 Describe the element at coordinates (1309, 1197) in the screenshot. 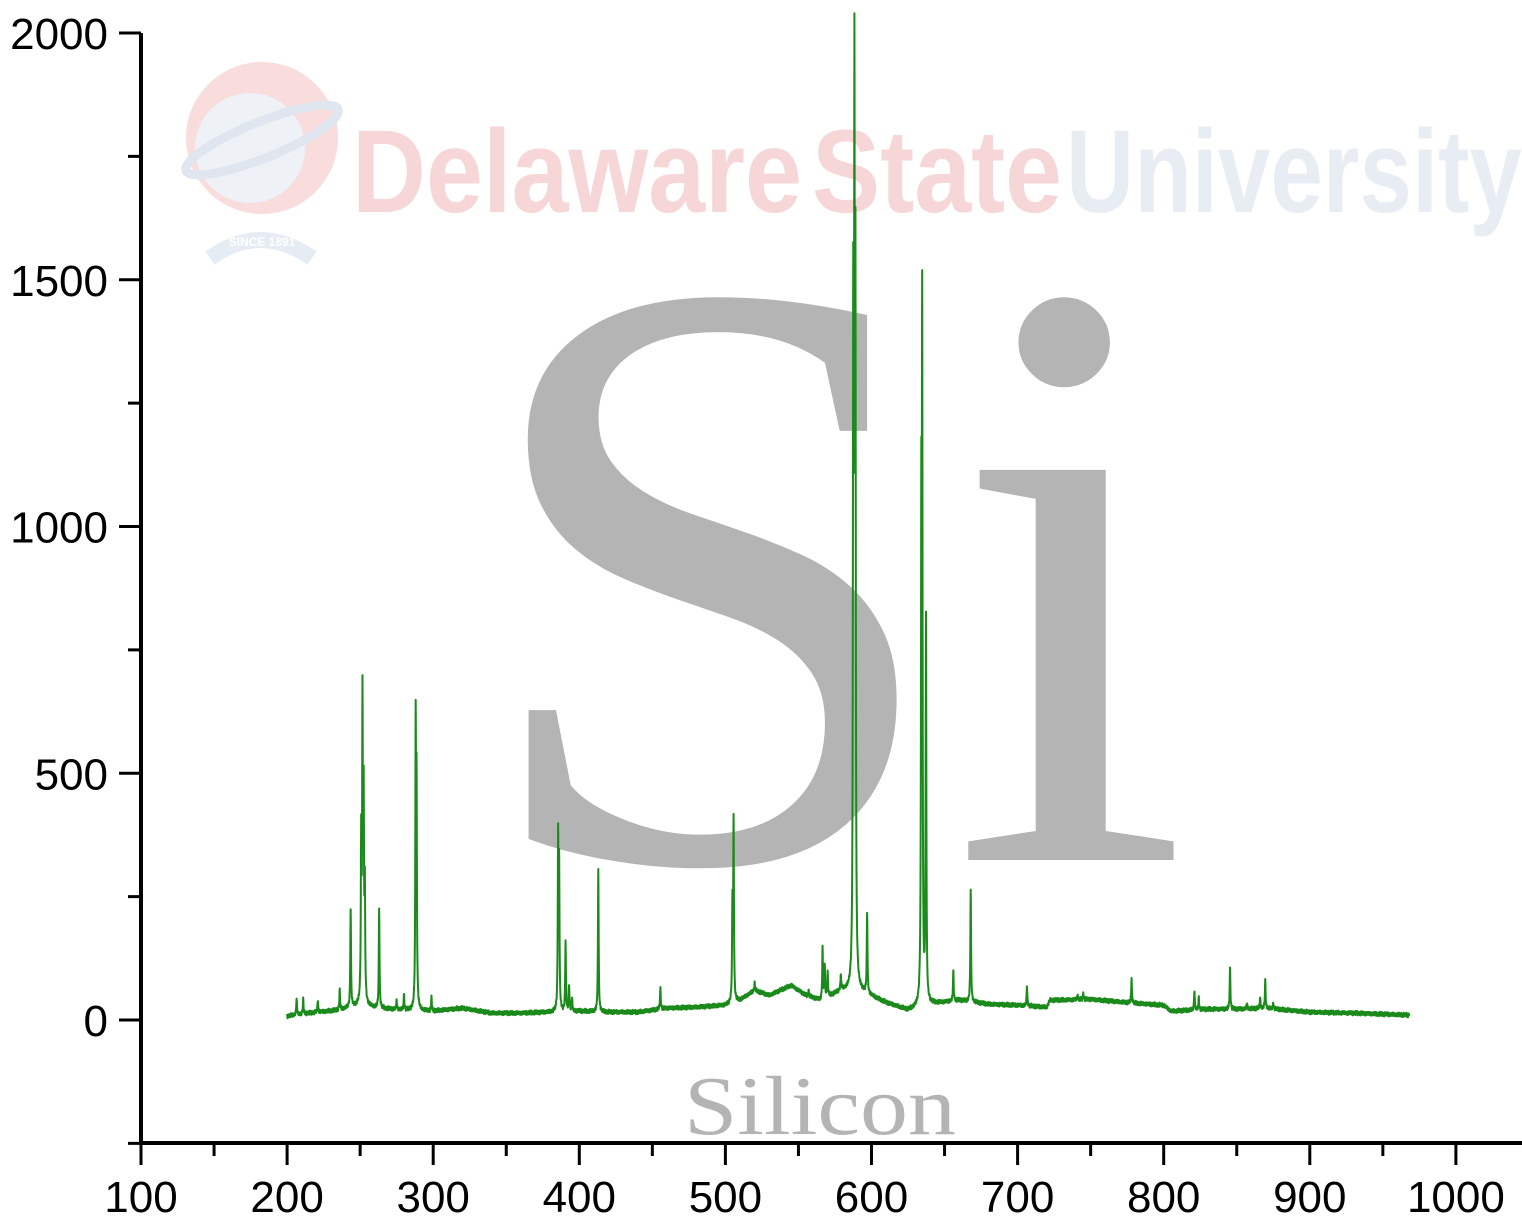

I see `x-tick-label: 900` at that location.